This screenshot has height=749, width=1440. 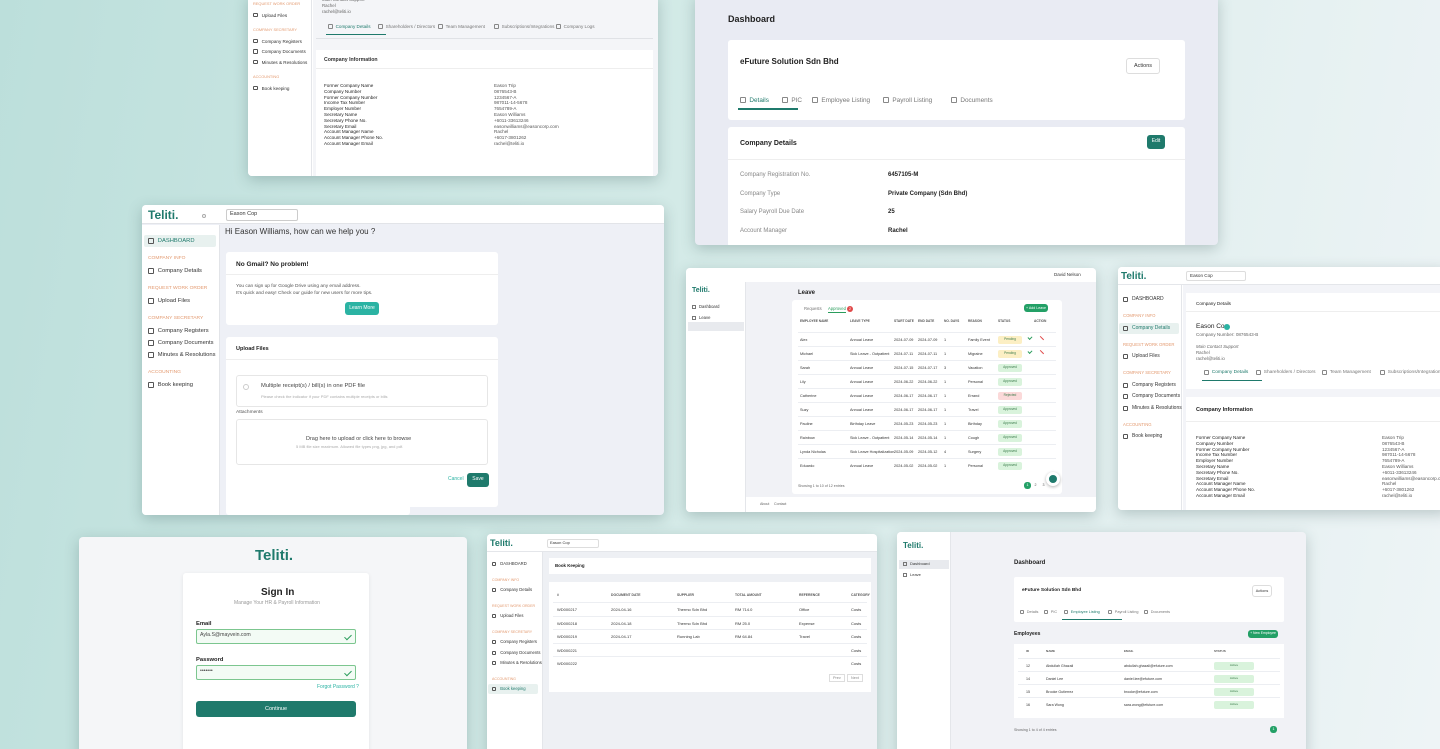 I want to click on button: + New Employee, so click(x=1263, y=634).